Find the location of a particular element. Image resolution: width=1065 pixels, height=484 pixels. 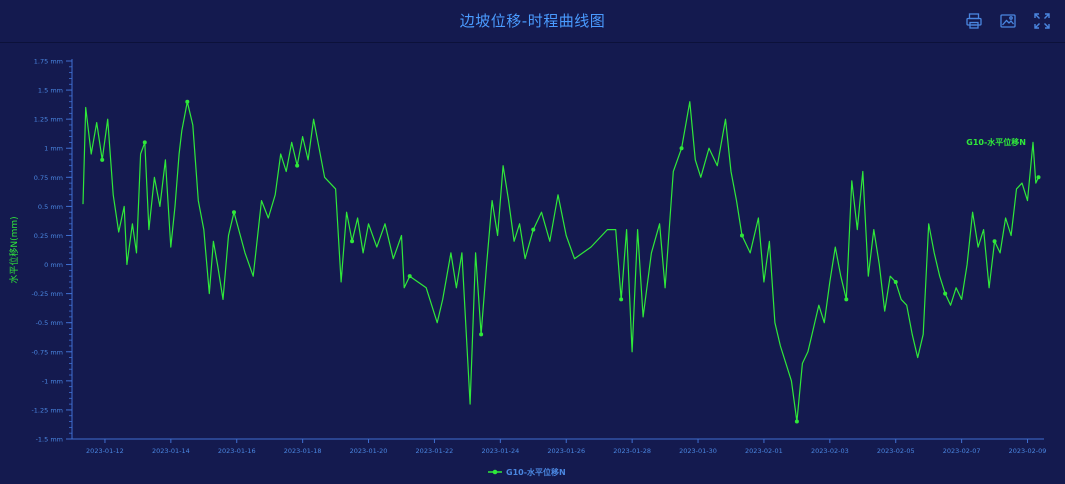

fullscreen-icon is located at coordinates (1042, 21).